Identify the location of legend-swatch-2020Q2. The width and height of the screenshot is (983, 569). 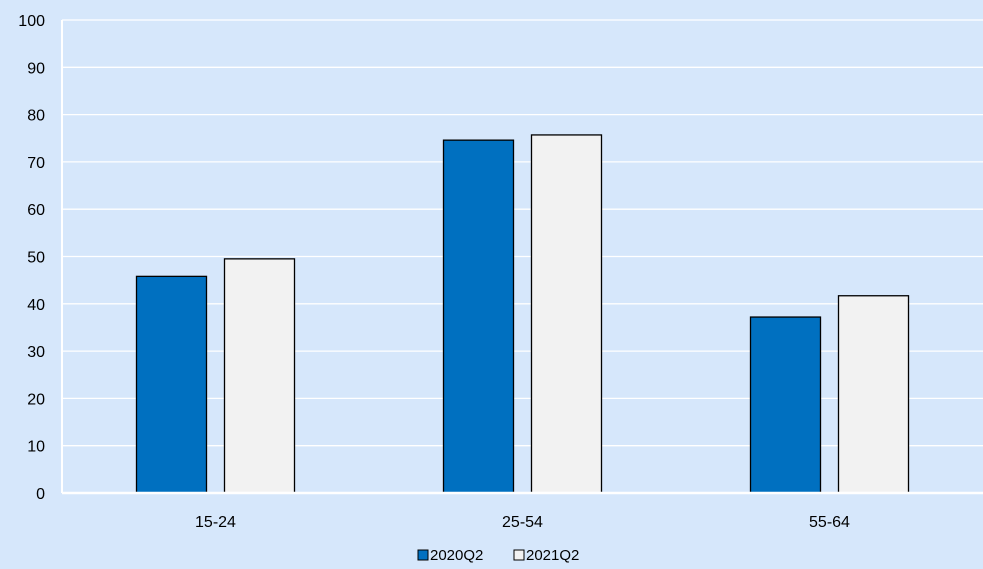
(423, 555).